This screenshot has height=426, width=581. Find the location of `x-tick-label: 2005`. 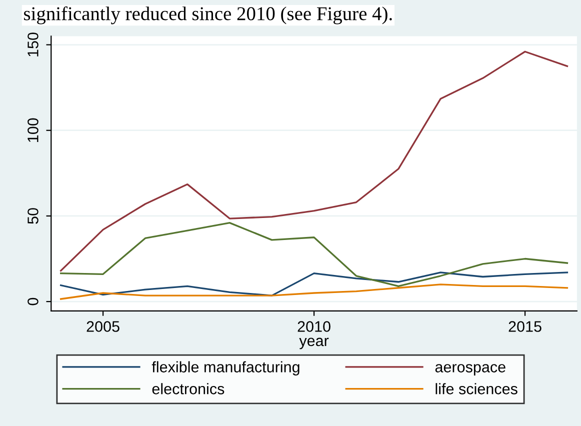

x-tick-label: 2005 is located at coordinates (103, 326).